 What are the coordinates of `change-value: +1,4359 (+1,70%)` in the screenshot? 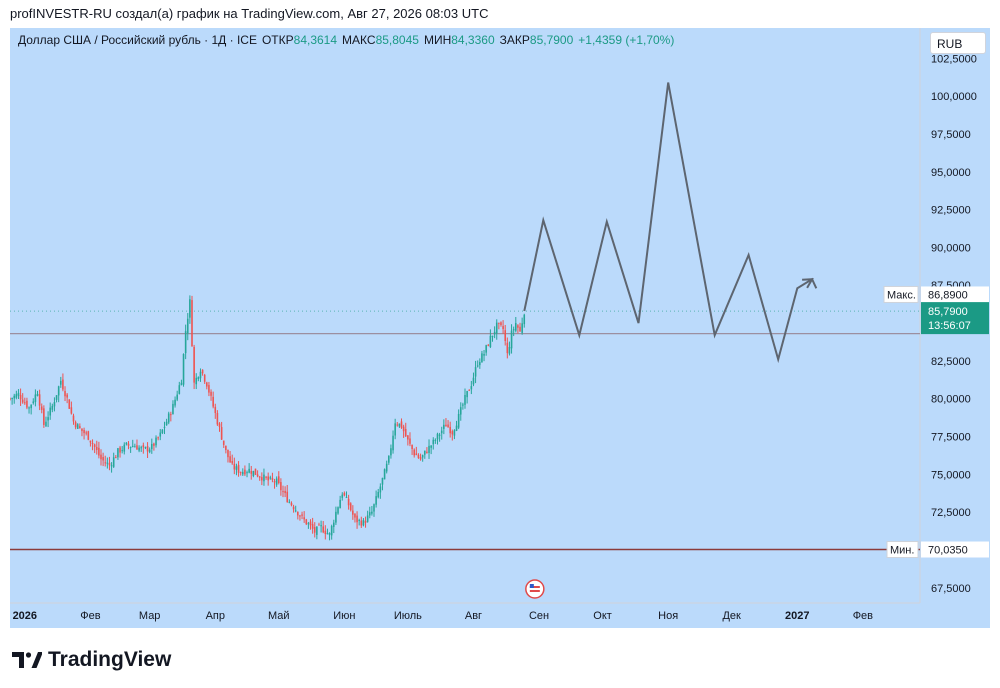 It's located at (626, 40).